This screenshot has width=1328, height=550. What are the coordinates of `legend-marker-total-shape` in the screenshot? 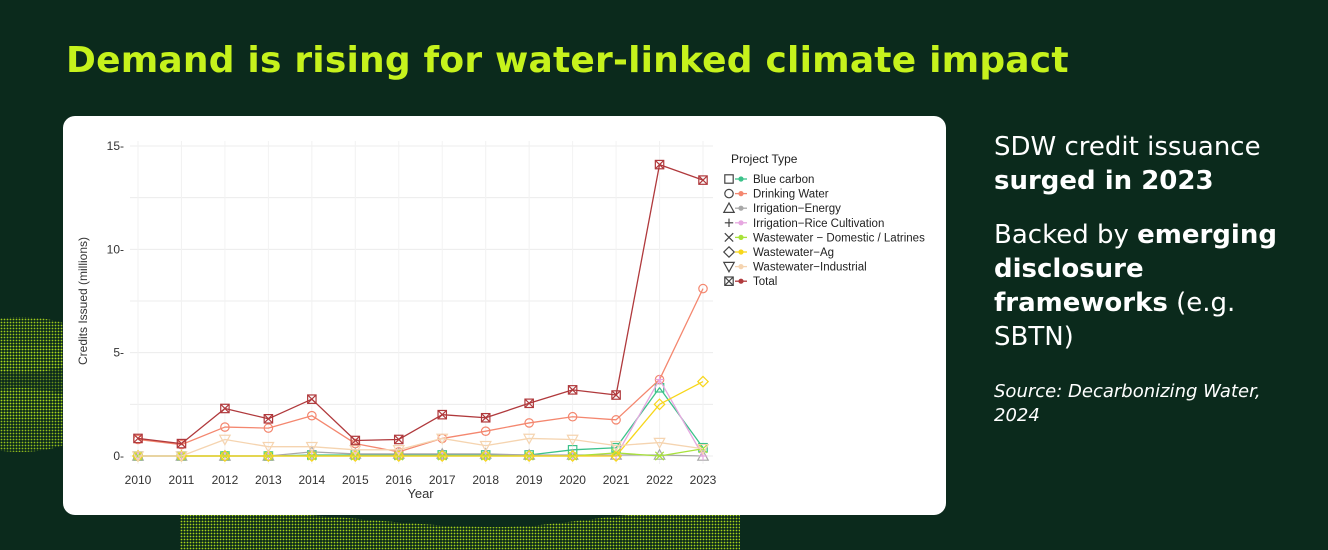 It's located at (729, 281).